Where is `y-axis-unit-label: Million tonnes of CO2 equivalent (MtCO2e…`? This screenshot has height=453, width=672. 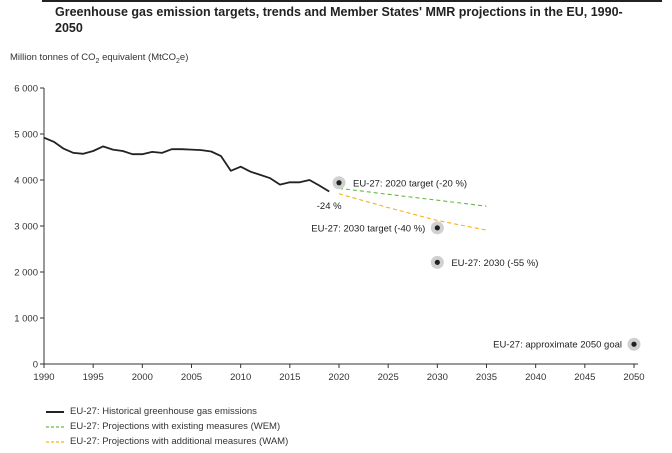
y-axis-unit-label: Million tonnes of CO2 equivalent (MtCO2e… is located at coordinates (99, 58).